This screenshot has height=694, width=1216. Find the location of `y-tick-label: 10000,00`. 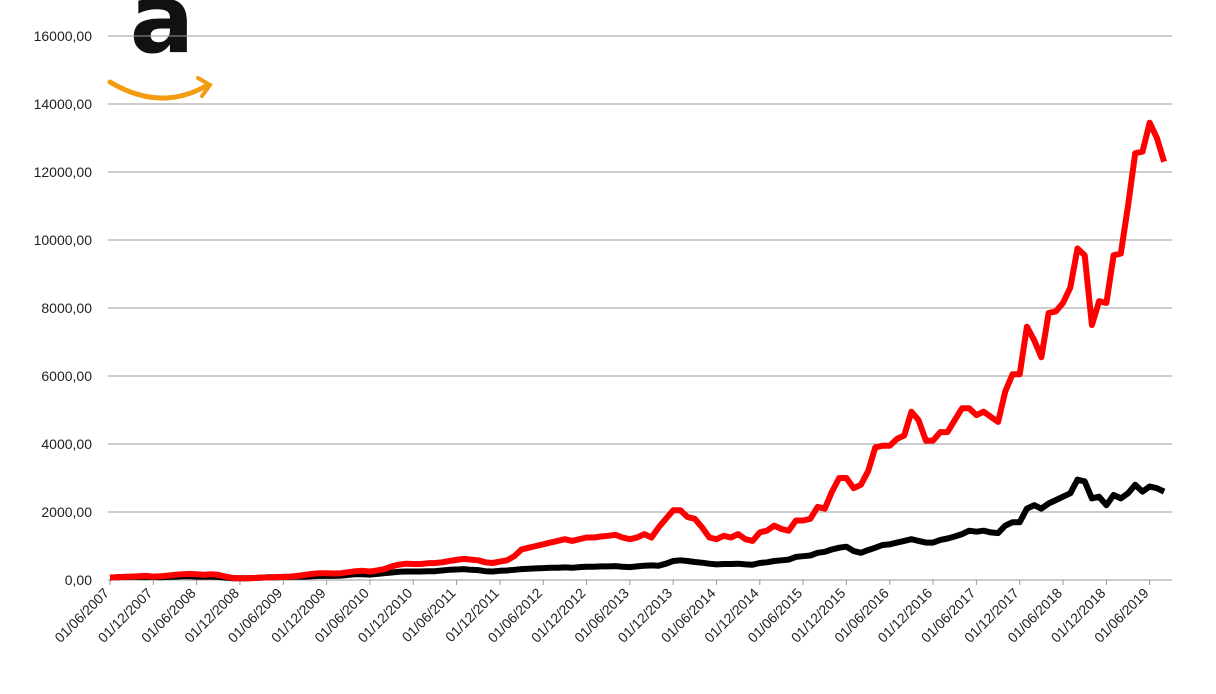

y-tick-label: 10000,00 is located at coordinates (63, 240).